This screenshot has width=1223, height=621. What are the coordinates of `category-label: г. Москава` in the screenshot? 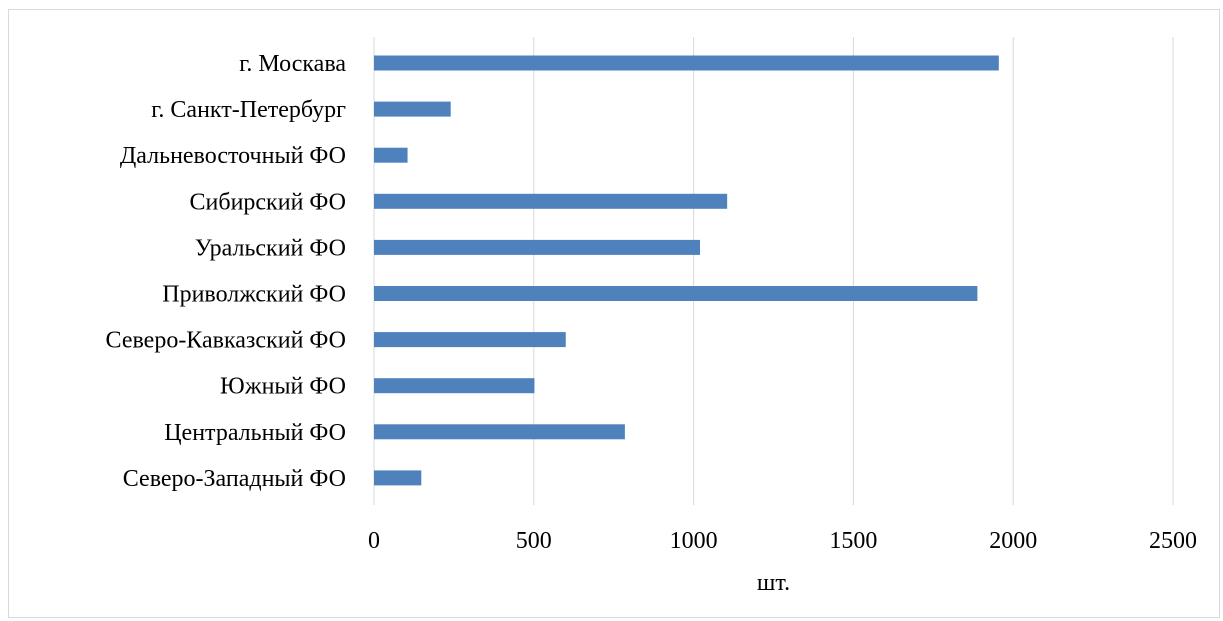 It's located at (292, 64).